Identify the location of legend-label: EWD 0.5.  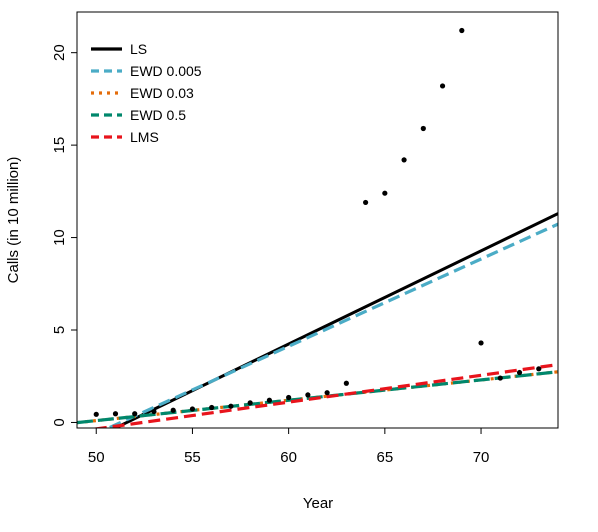
(158, 115).